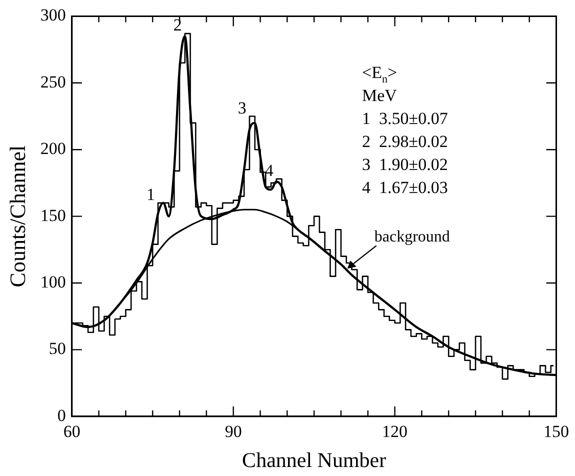 The height and width of the screenshot is (476, 575). What do you see at coordinates (53, 215) in the screenshot?
I see `y-tick-label: 150` at bounding box center [53, 215].